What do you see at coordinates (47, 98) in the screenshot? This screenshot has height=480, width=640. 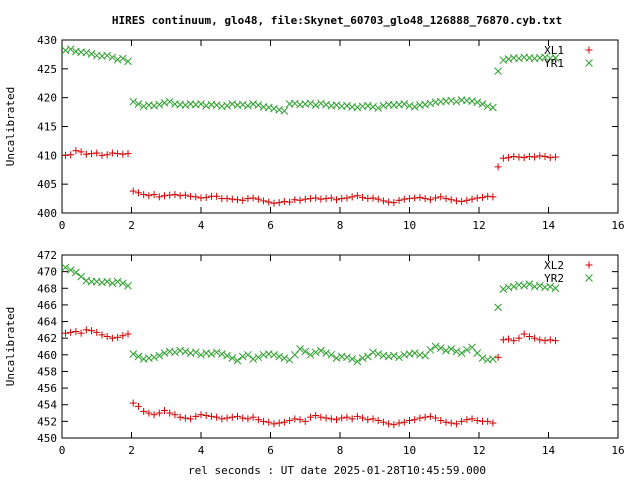 I see `y-tick-label: 420` at bounding box center [47, 98].